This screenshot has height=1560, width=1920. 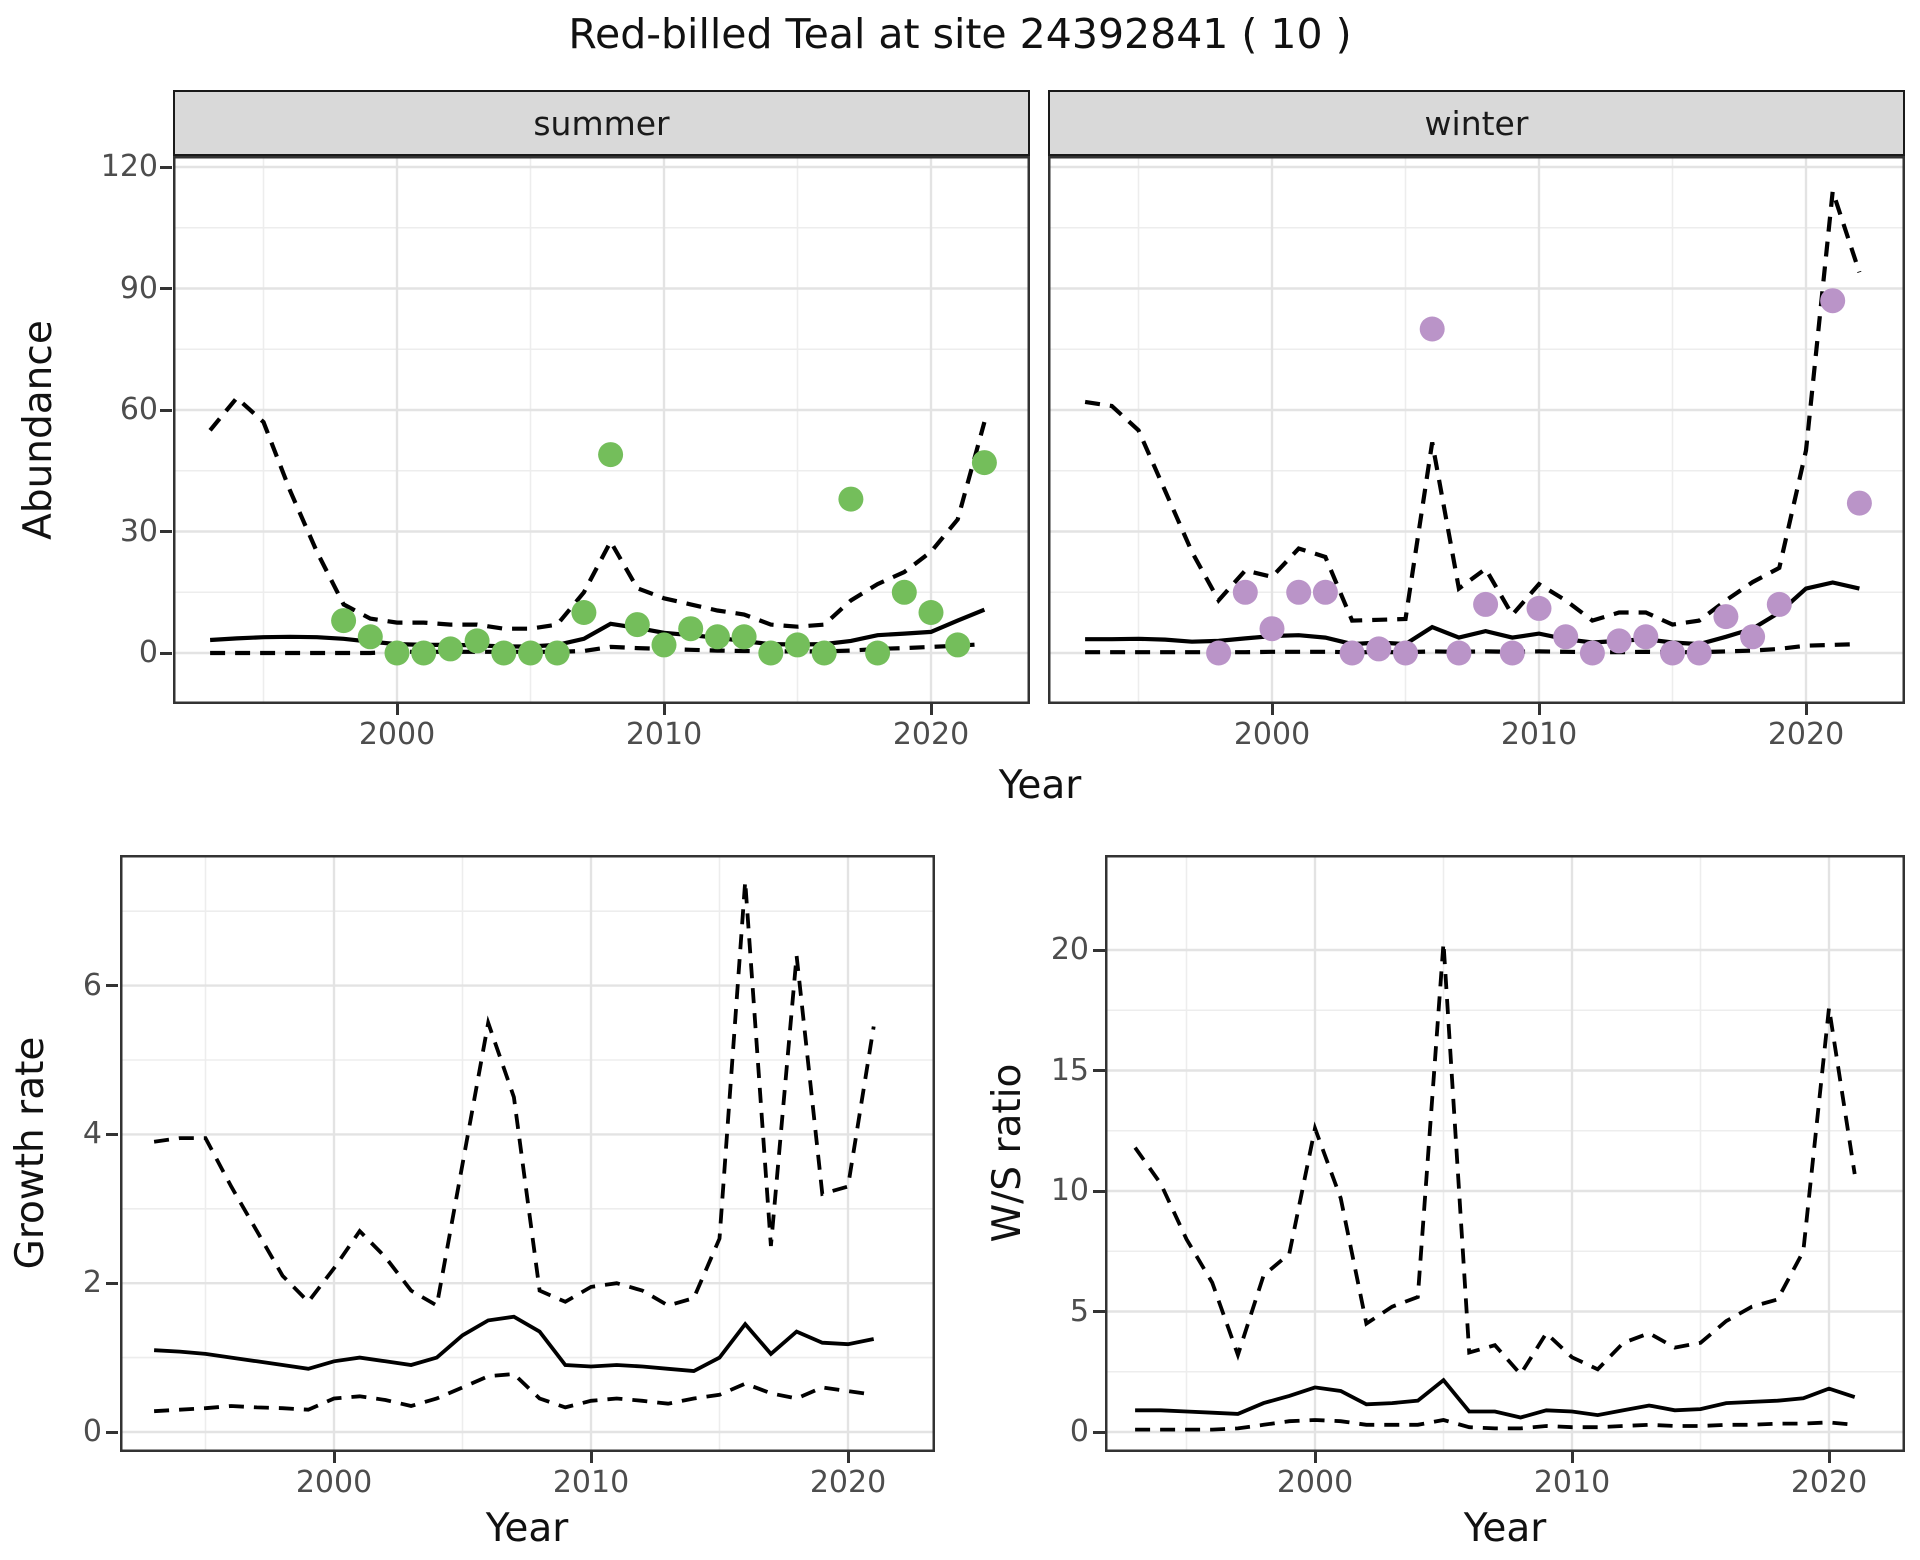 I want to click on x-axis-label-year-growth: Year, so click(x=527, y=1528).